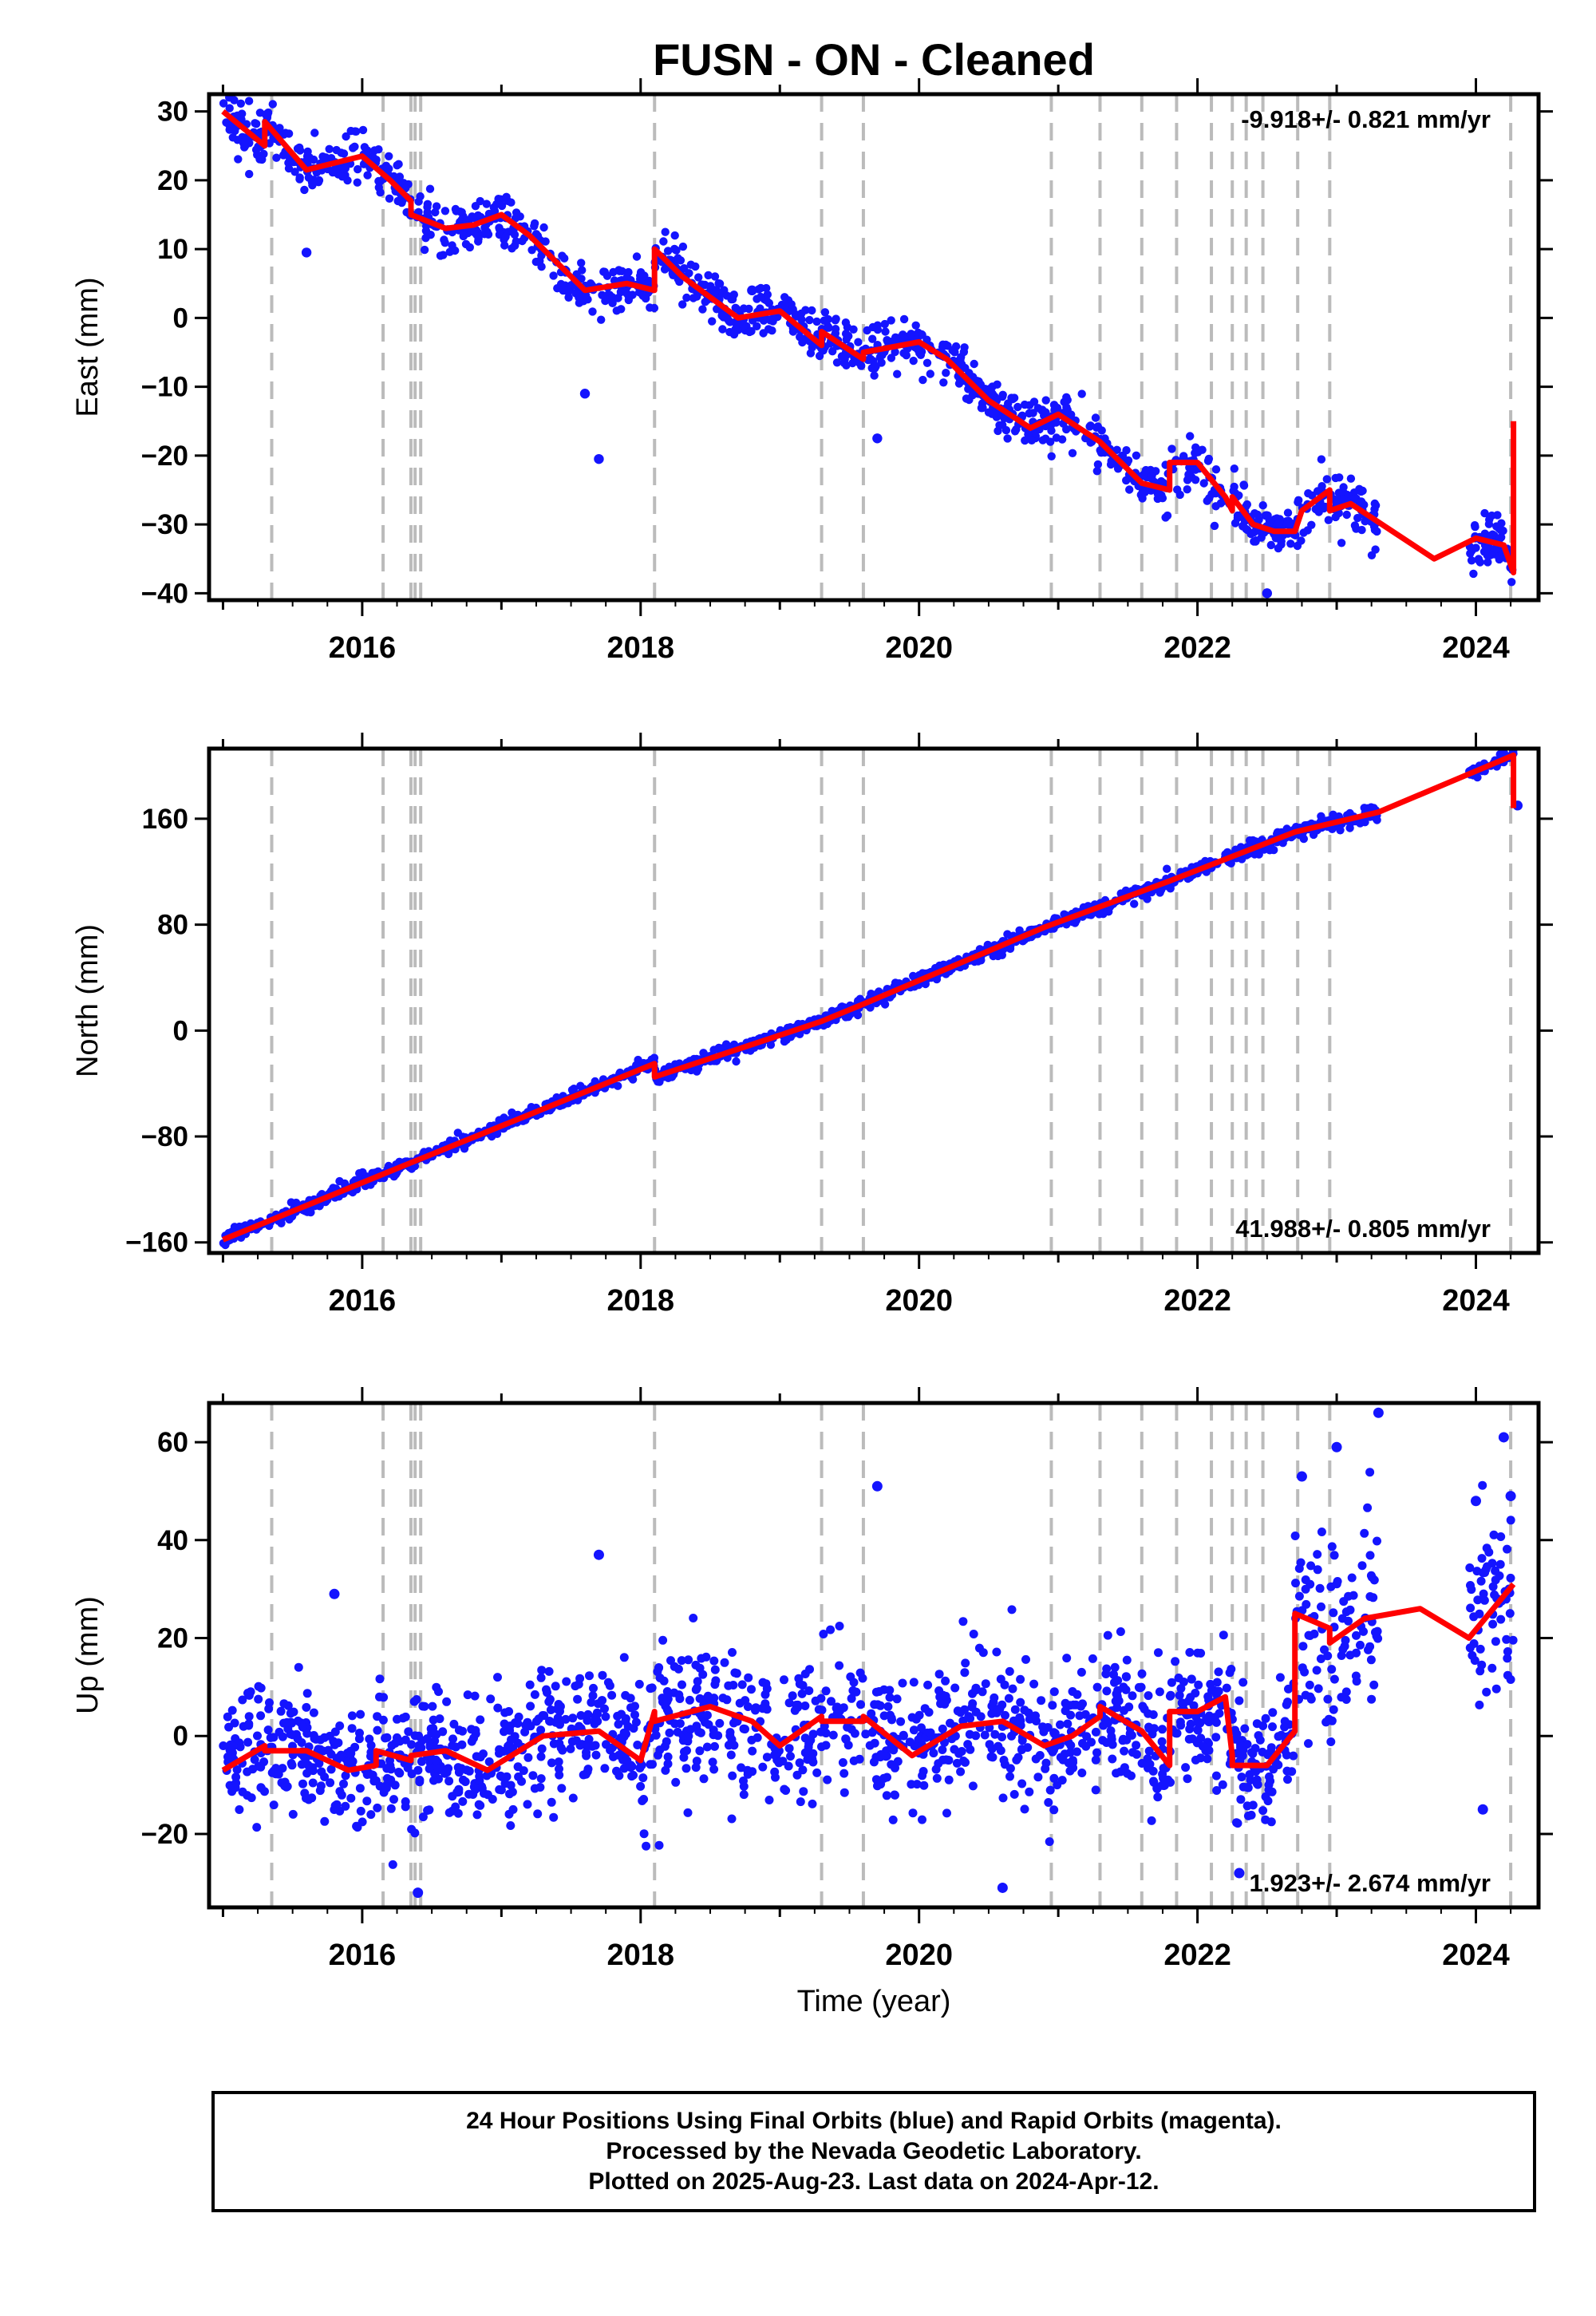  Describe the element at coordinates (1286, 829) in the screenshot. I see `north-point` at that location.